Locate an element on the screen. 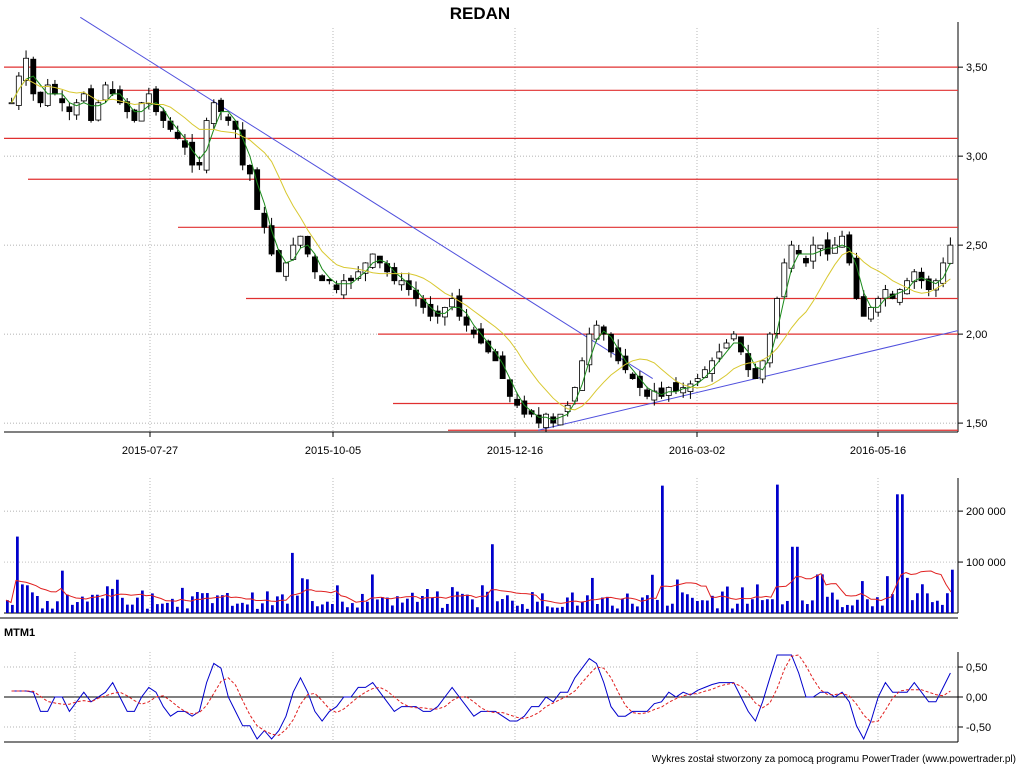  trend-line is located at coordinates (748, 380).